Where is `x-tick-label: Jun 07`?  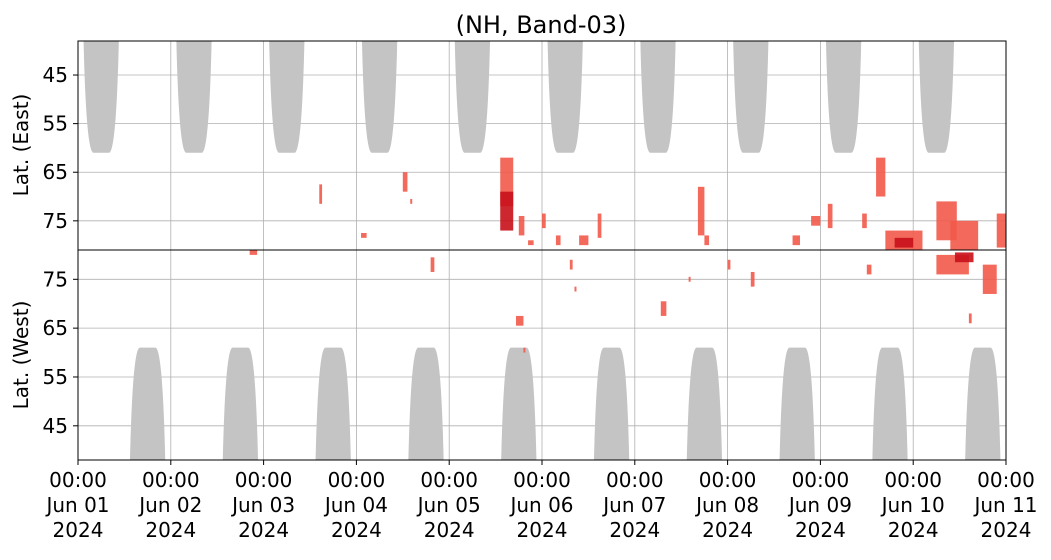 x-tick-label: Jun 07 is located at coordinates (633, 505).